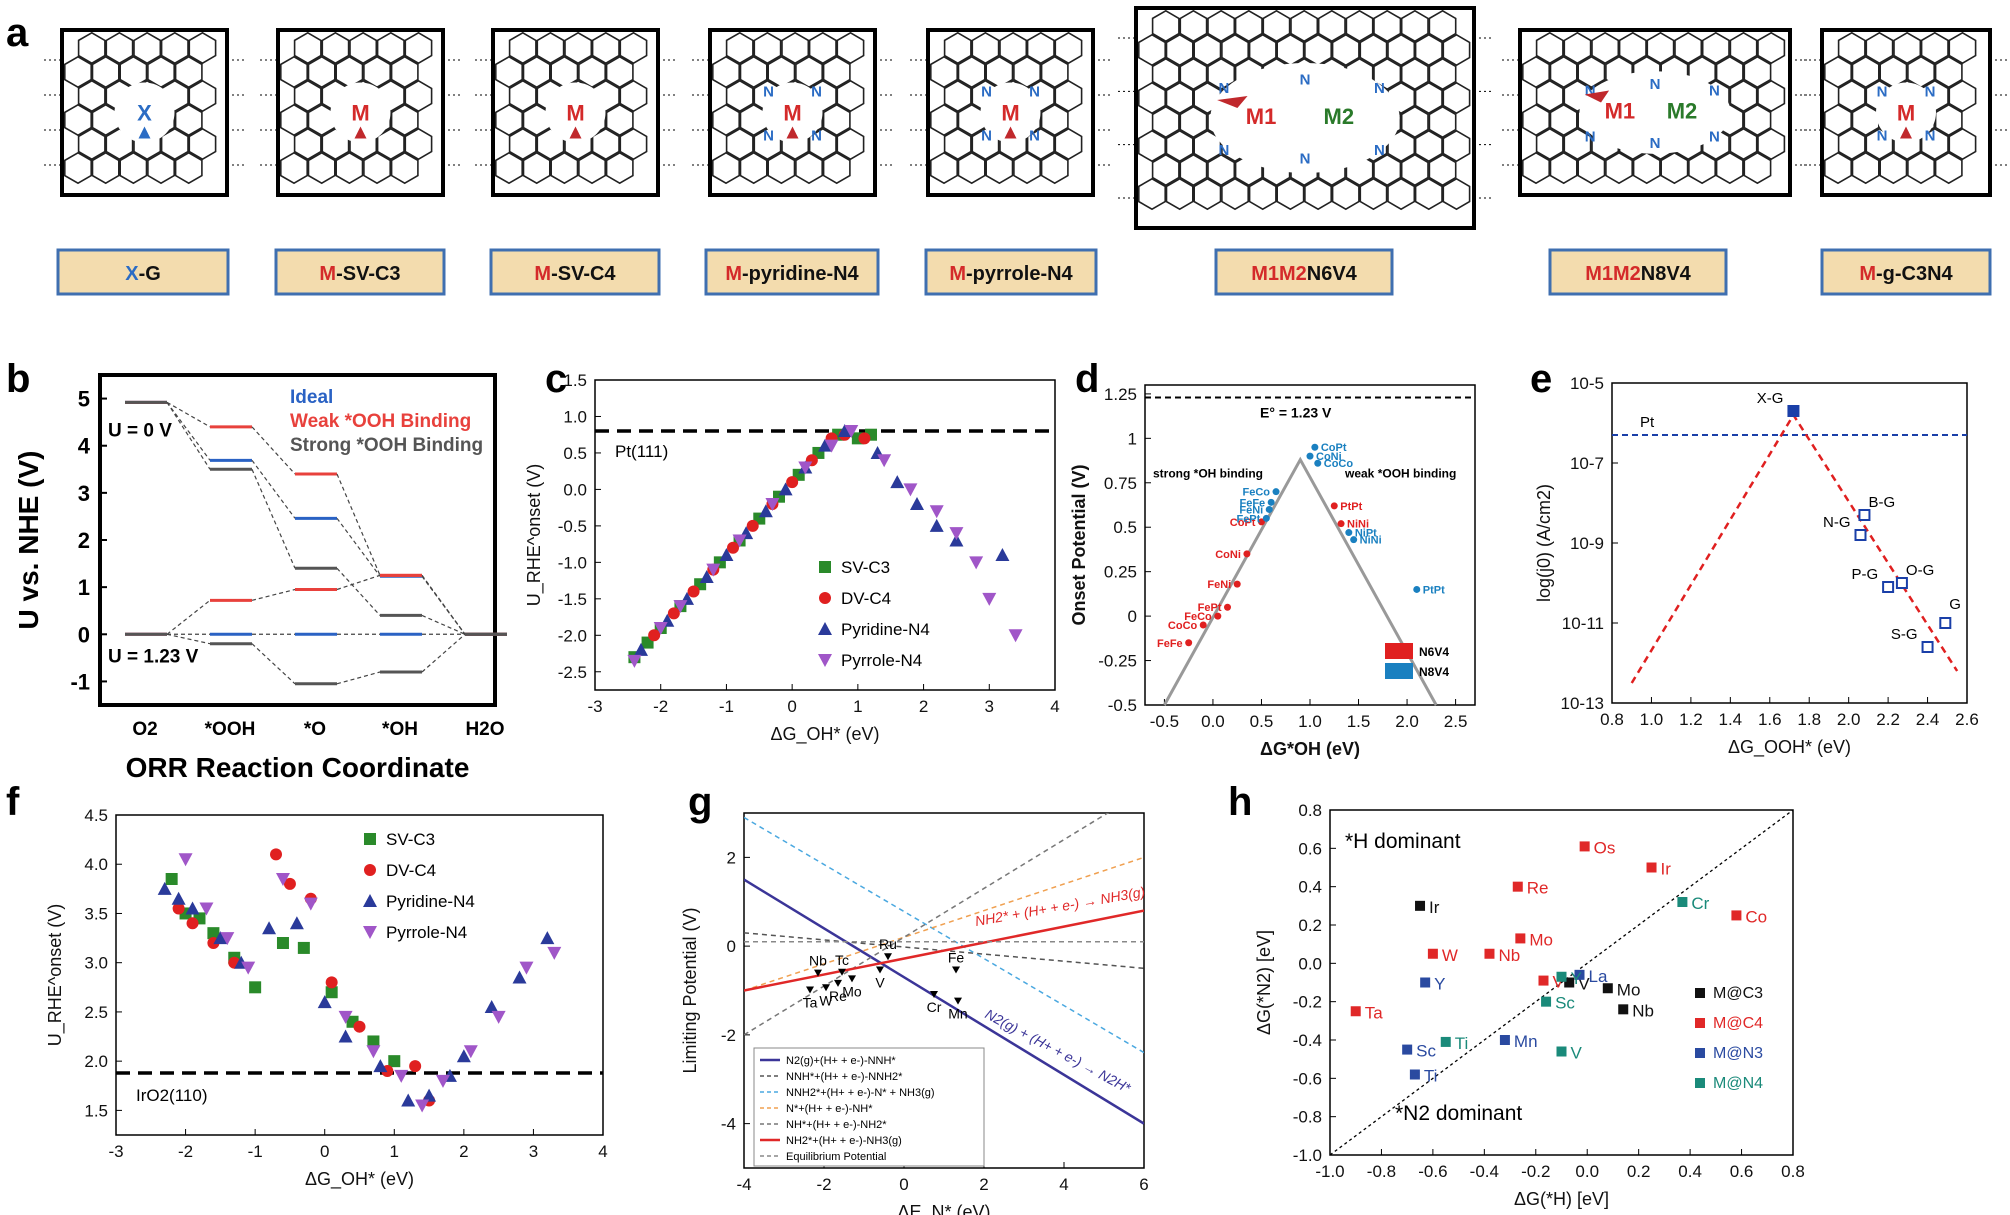  What do you see at coordinates (1164, 721) in the screenshot?
I see `x-tick-label: -0.5` at bounding box center [1164, 721].